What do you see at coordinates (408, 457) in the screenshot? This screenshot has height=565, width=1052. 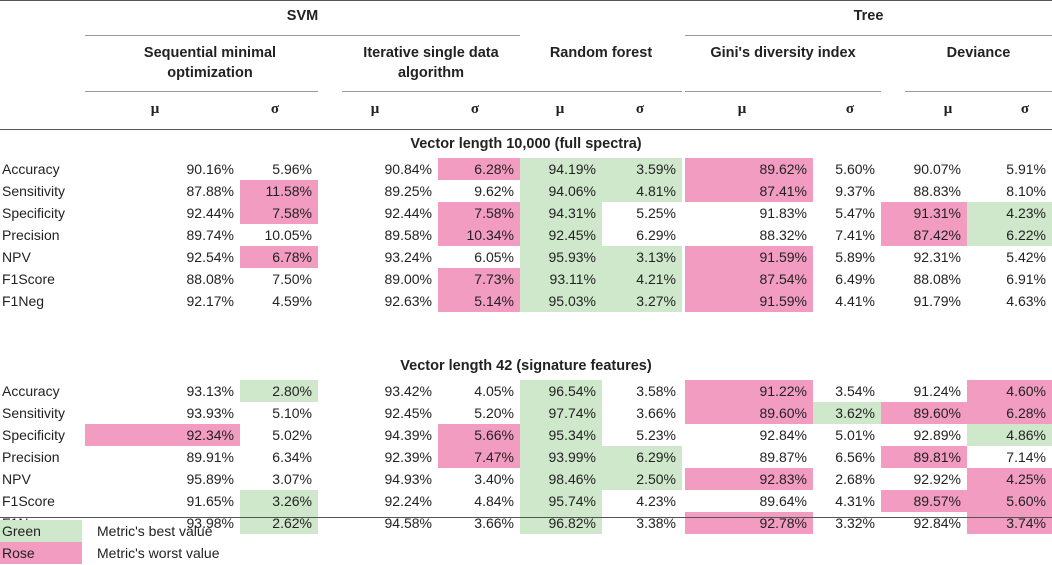 I see `table-cell: 92.39%` at bounding box center [408, 457].